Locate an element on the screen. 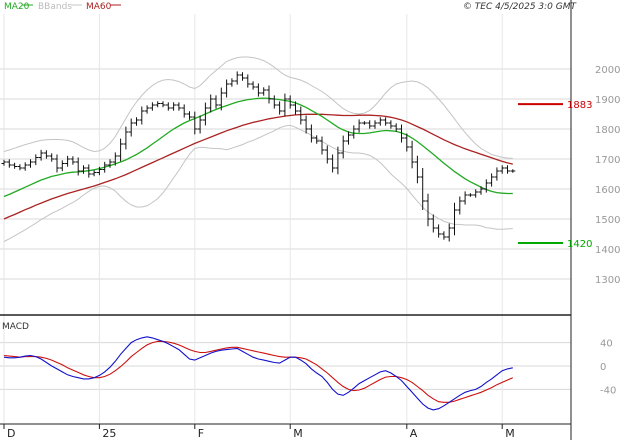  support-level-label: 1420 is located at coordinates (579, 244).